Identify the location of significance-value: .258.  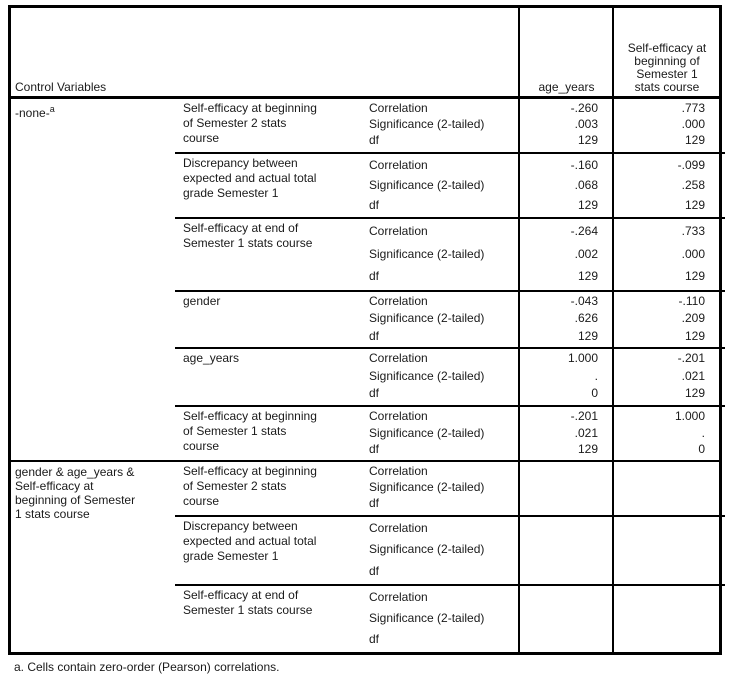
(693, 185).